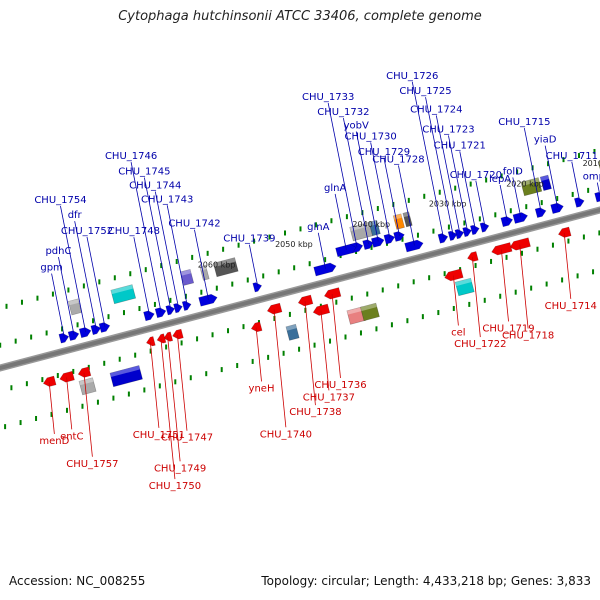  What do you see at coordinates (329, 397) in the screenshot?
I see `gene-label: CHU_1737` at bounding box center [329, 397].